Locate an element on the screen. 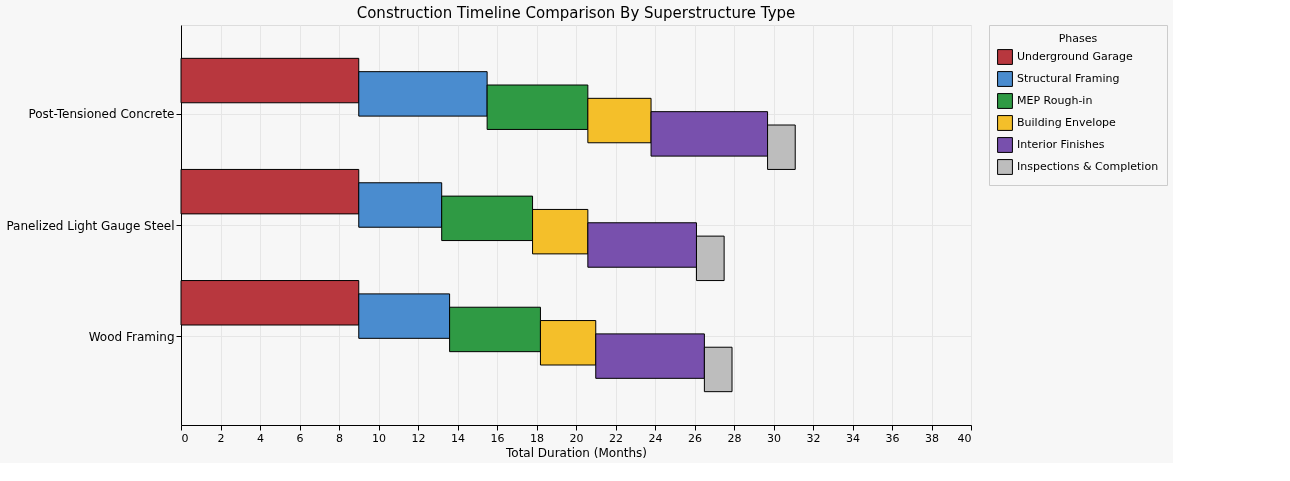  legend-label: MEP Rough-in is located at coordinates (1055, 100).